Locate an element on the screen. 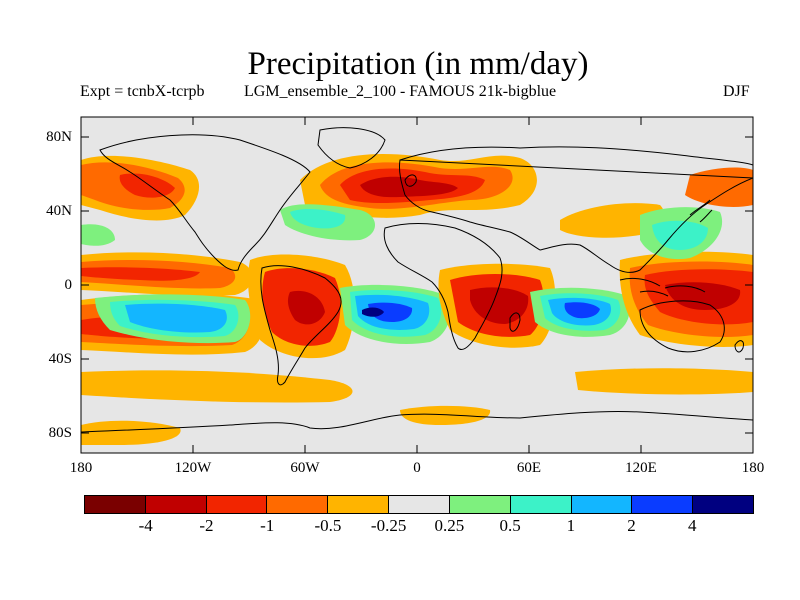 The width and height of the screenshot is (800, 600). coast-new-zealand is located at coordinates (739, 346).